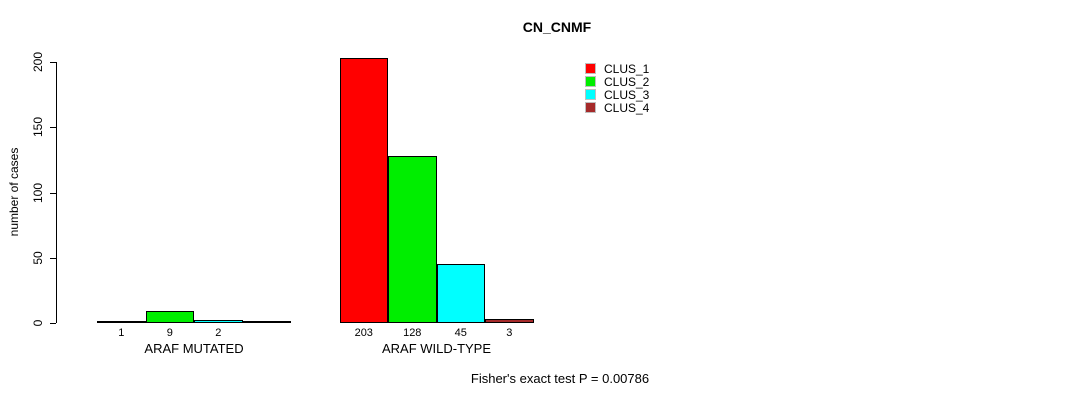 The height and width of the screenshot is (400, 1090). Describe the element at coordinates (627, 81) in the screenshot. I see `legend-label: CLUS_2` at that location.